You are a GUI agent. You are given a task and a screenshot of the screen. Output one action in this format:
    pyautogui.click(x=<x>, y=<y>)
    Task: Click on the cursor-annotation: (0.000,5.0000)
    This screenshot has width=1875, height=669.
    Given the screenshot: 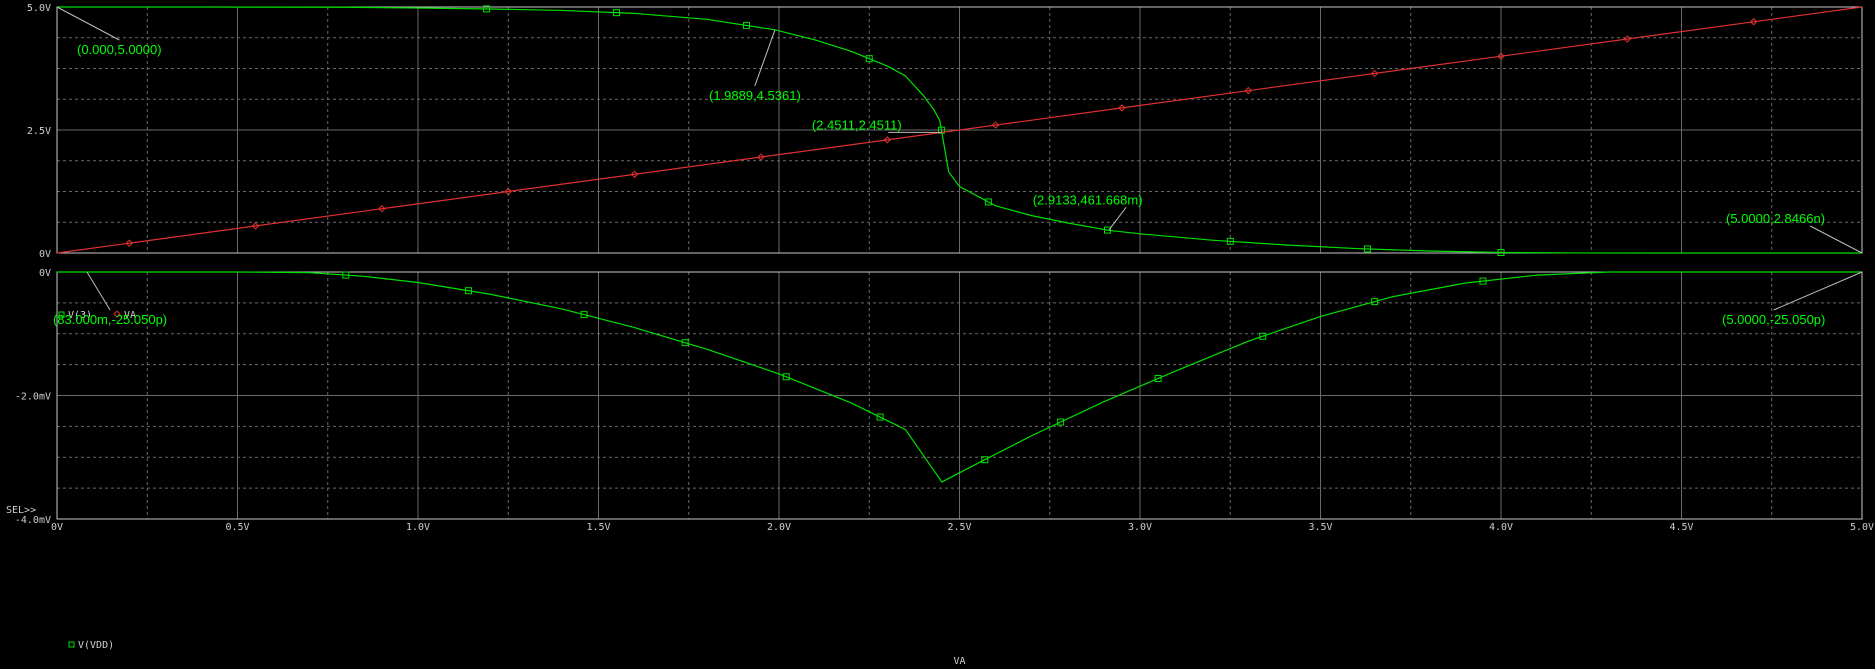 What is the action you would take?
    pyautogui.click(x=109, y=31)
    